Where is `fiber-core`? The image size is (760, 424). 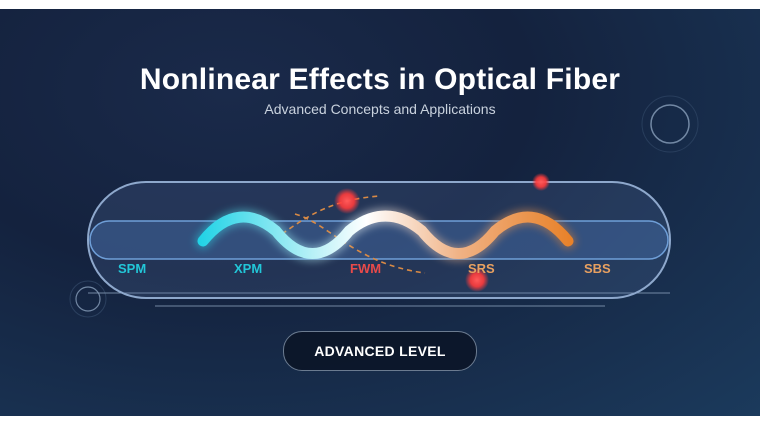 fiber-core is located at coordinates (379, 240).